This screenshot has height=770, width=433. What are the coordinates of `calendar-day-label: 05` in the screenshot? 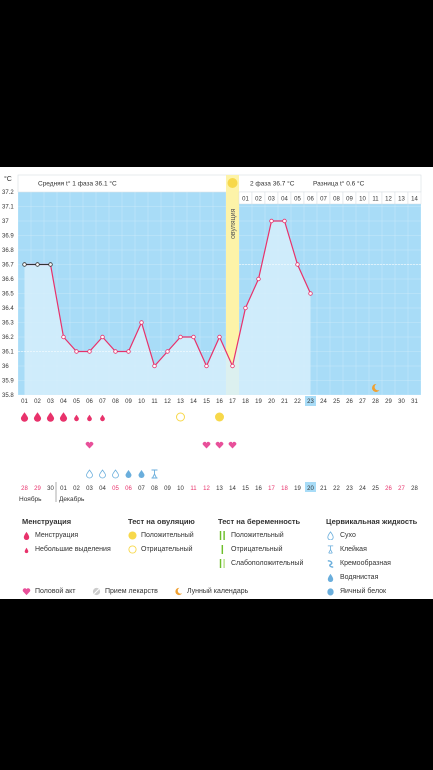 It's located at (115, 489).